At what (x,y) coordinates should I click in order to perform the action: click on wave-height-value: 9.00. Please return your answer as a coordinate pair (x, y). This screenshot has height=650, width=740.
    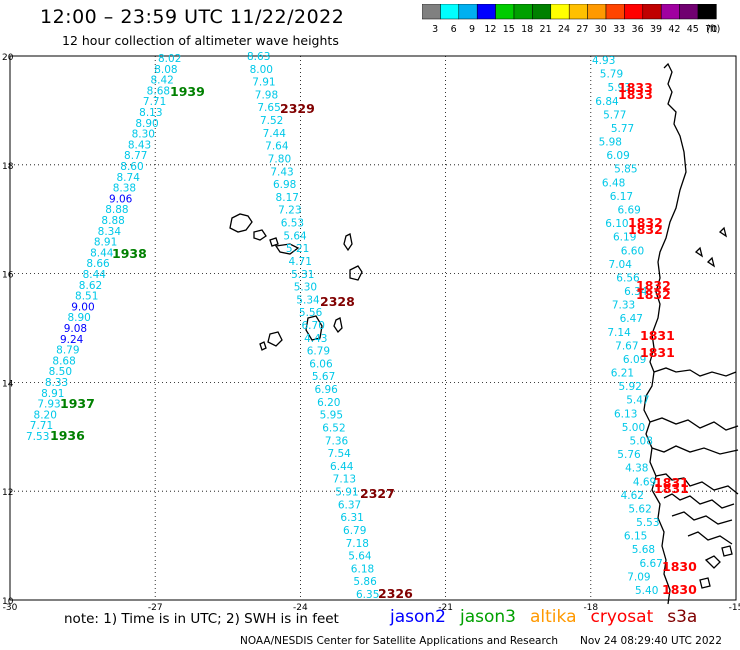
    Looking at the image, I should click on (82, 307).